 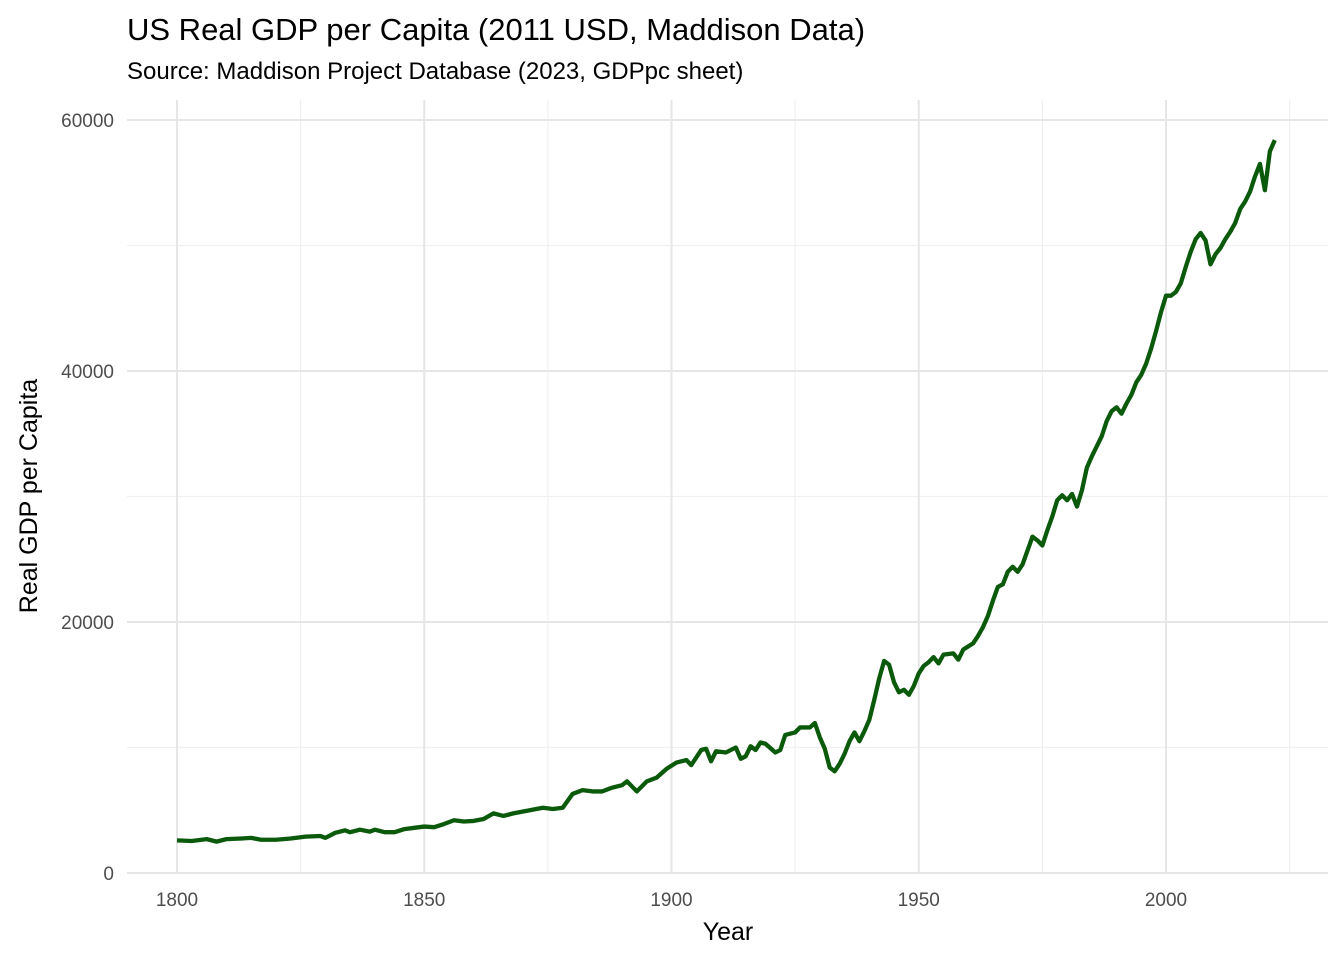 I want to click on x-axis-title: Year, so click(x=728, y=932).